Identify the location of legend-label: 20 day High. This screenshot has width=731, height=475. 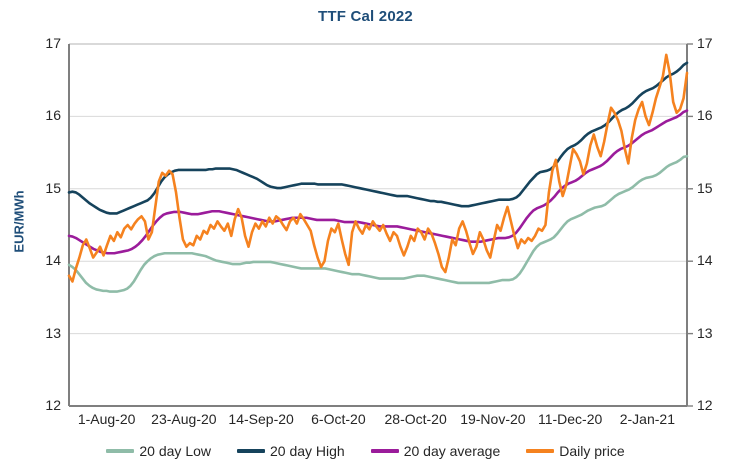
(307, 451).